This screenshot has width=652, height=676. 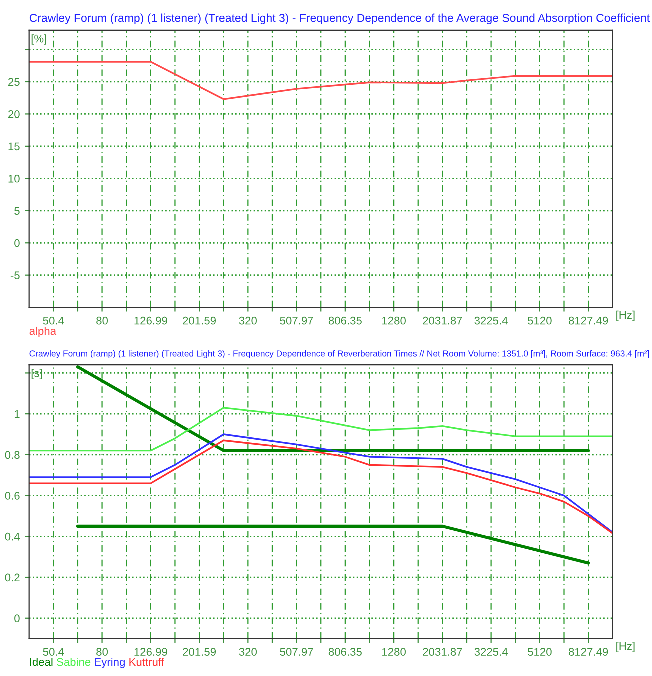 I want to click on y-tick-label: 20, so click(x=14, y=114).